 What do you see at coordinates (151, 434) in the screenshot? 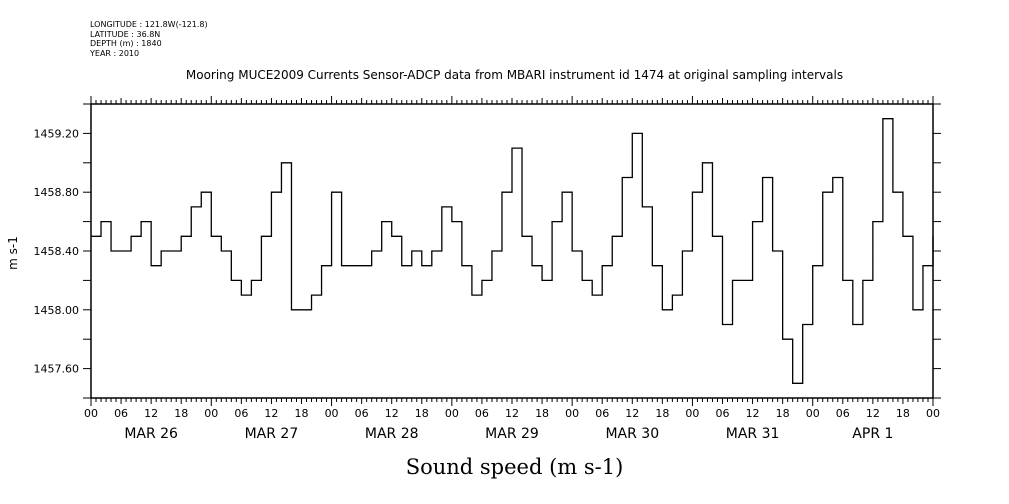
I see `x-day-label: MAR 26` at bounding box center [151, 434].